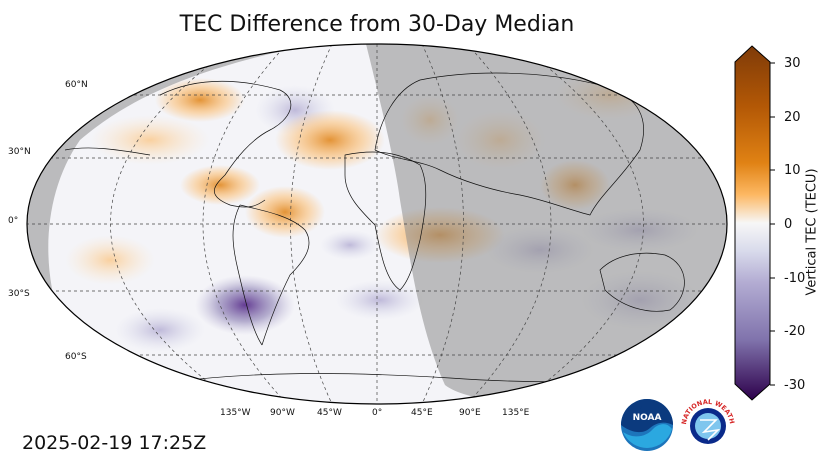 The image size is (835, 470). I want to click on lat-label-0: 0°, so click(13, 221).